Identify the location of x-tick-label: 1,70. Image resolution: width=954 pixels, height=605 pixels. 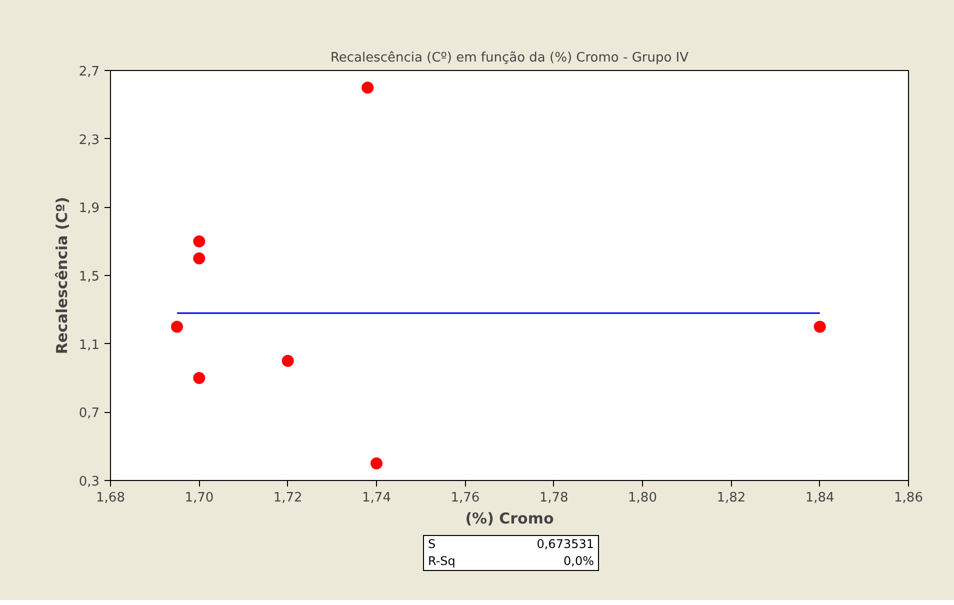
(199, 498).